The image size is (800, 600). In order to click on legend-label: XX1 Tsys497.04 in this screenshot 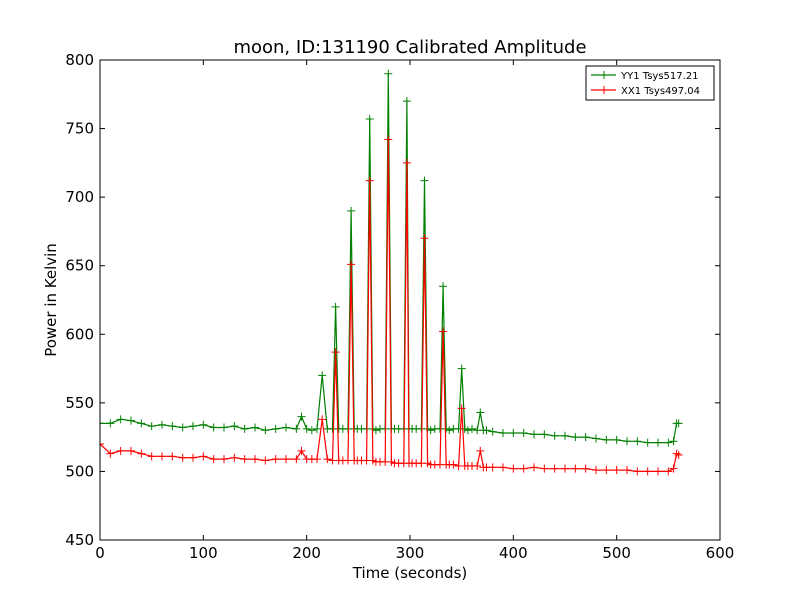, I will do `click(660, 91)`.